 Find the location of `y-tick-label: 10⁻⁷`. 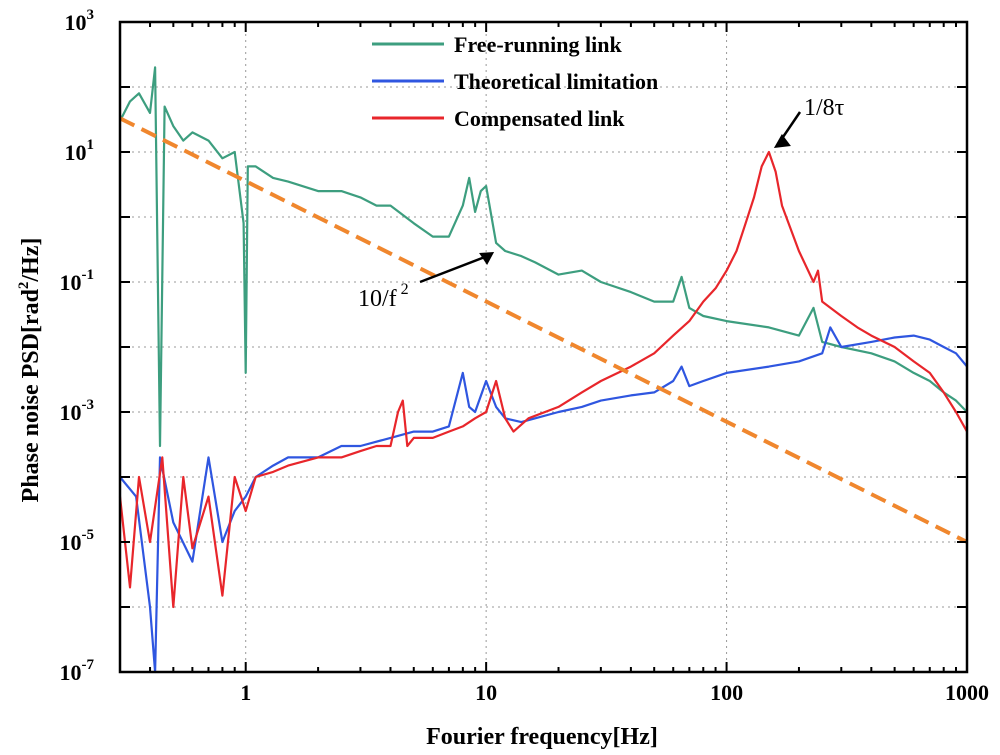

y-tick-label: 10⁻⁷ is located at coordinates (77, 671).